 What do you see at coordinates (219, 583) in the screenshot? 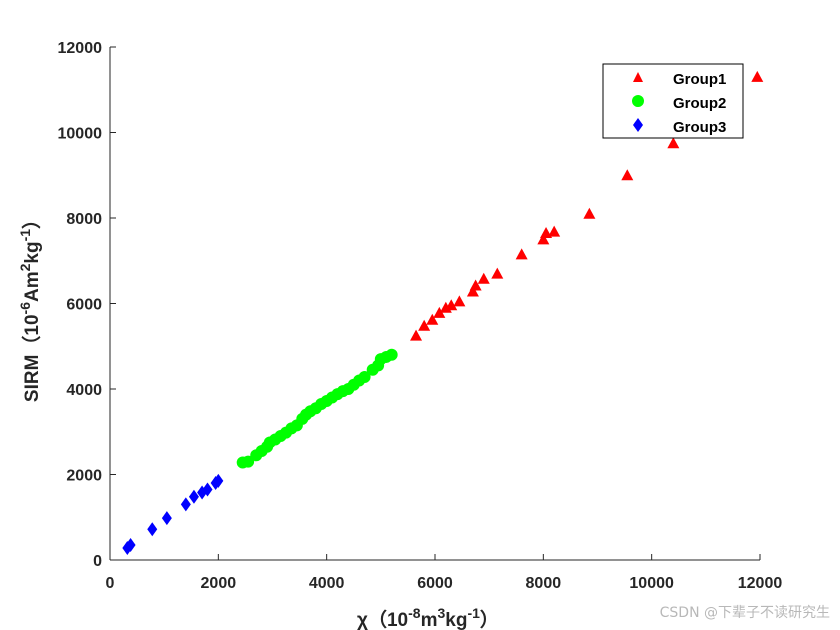
I see `x-tick-label: 2000` at bounding box center [219, 583].